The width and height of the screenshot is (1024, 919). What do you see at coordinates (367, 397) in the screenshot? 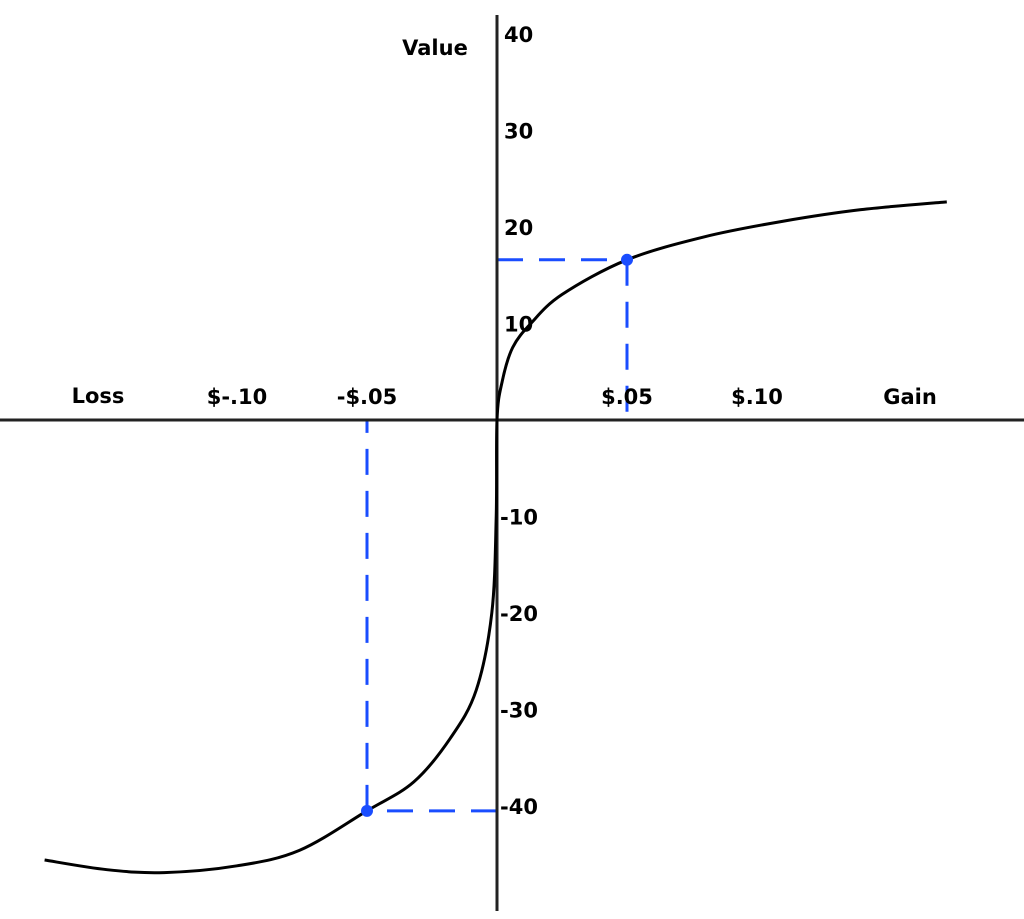
I see `x-tick-label: -$.05` at bounding box center [367, 397].